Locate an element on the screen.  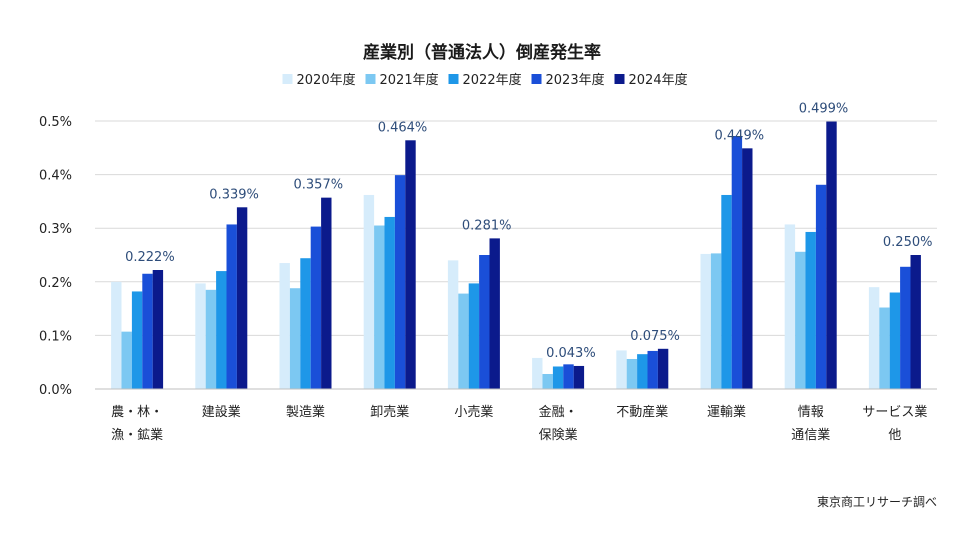
category-label: 農・林・ is located at coordinates (137, 412).